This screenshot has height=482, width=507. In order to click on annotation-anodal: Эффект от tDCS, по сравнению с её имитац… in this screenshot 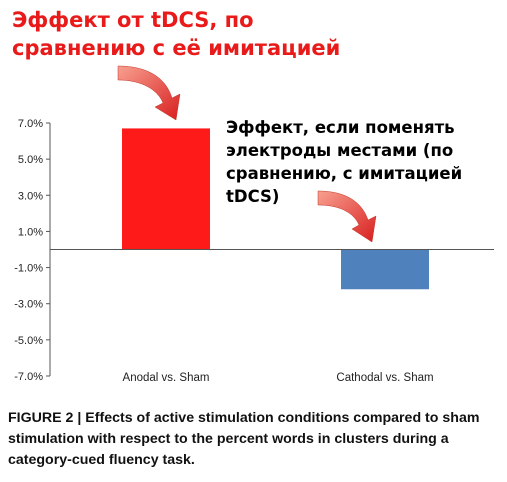, I will do `click(176, 34)`.